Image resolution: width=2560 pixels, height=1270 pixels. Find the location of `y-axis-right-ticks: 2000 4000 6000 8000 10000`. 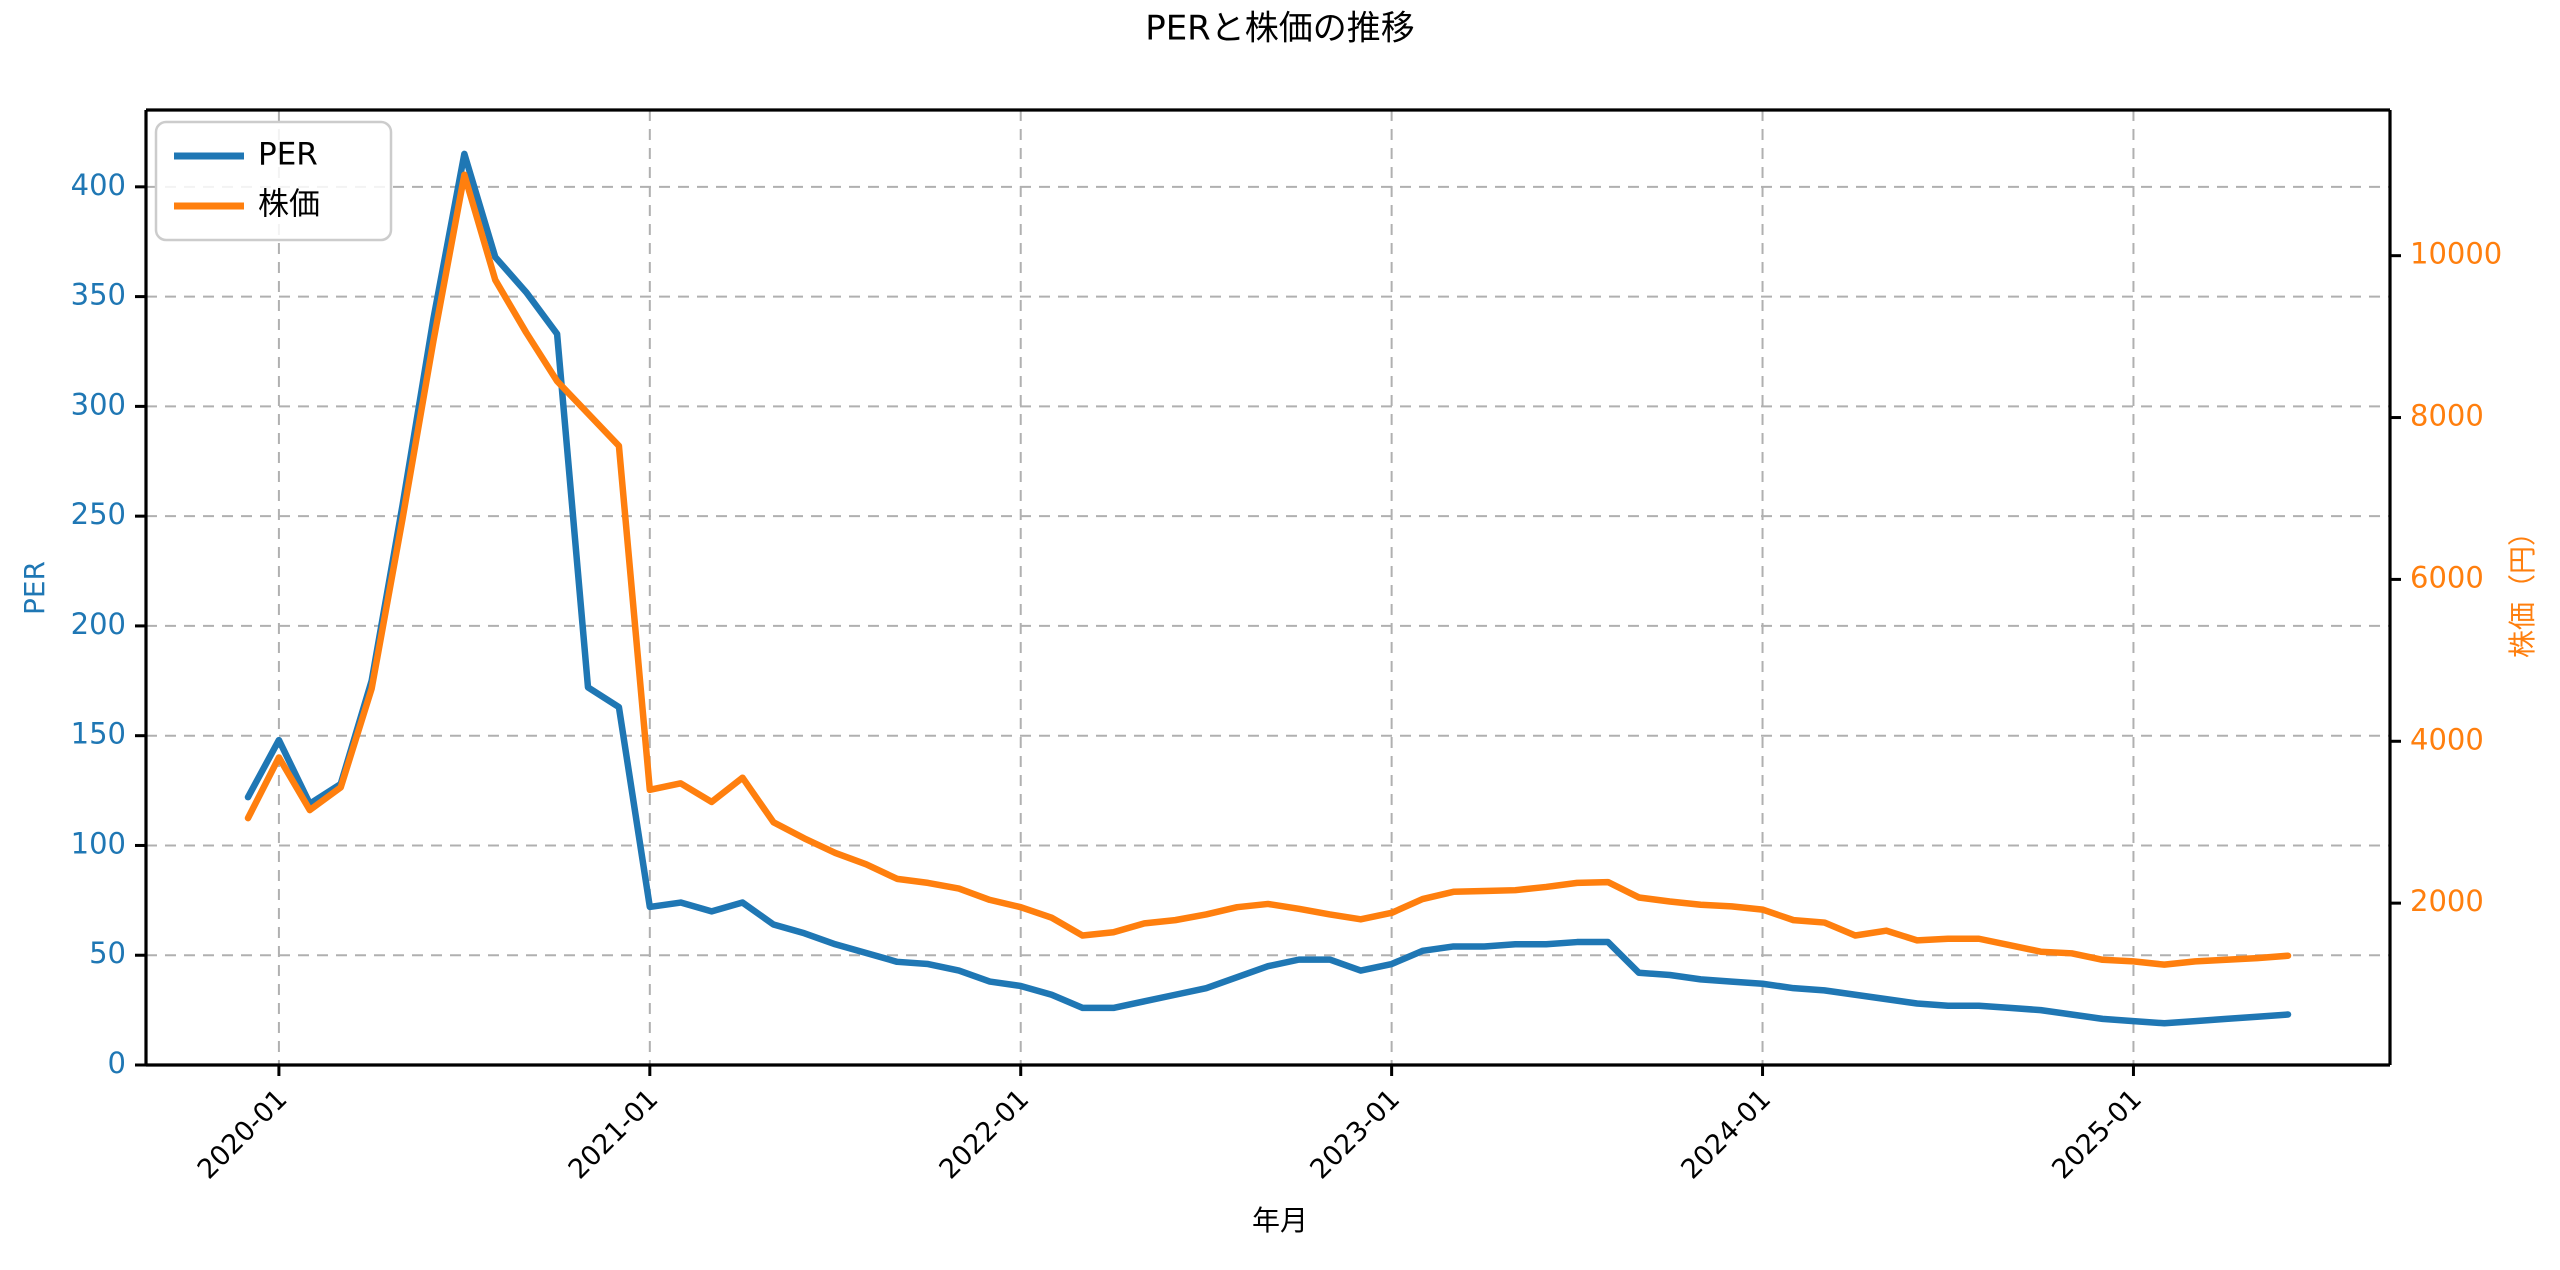

y-axis-right-ticks: 2000 4000 6000 8000 10000 is located at coordinates (2446, 577).